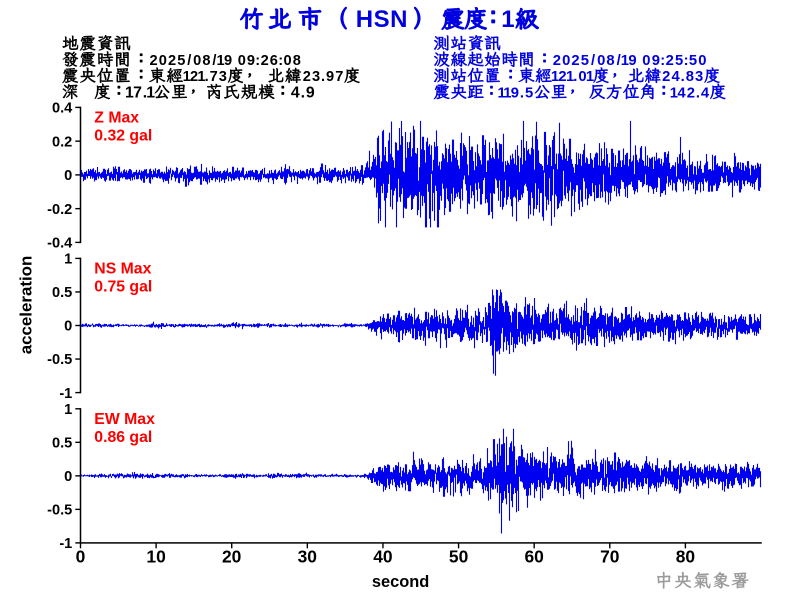 Image resolution: width=800 pixels, height=600 pixels. Describe the element at coordinates (400, 582) in the screenshot. I see `svg-text: second` at that location.